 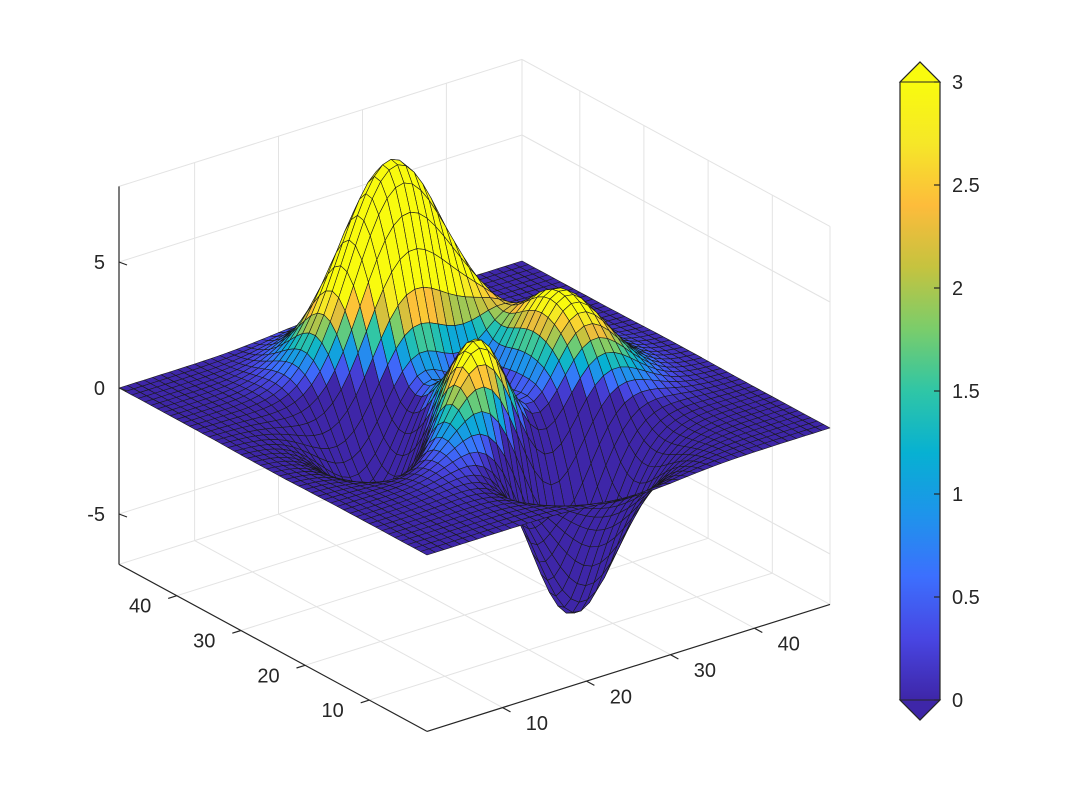 I want to click on colorbar-tick-label: 1, so click(x=957, y=495).